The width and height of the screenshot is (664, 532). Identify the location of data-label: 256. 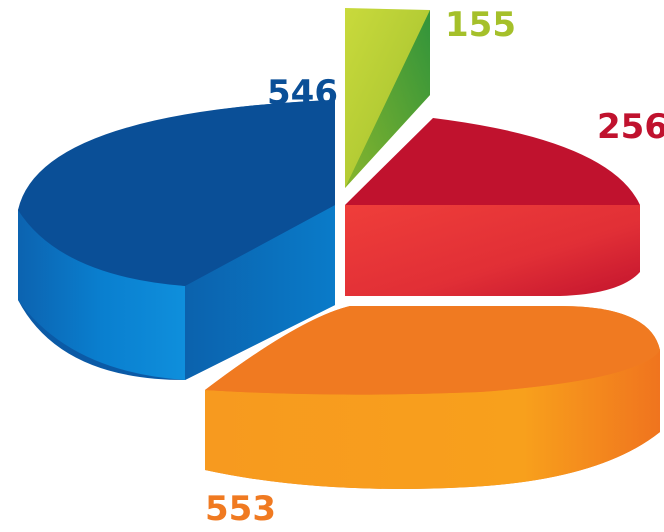
(630, 127).